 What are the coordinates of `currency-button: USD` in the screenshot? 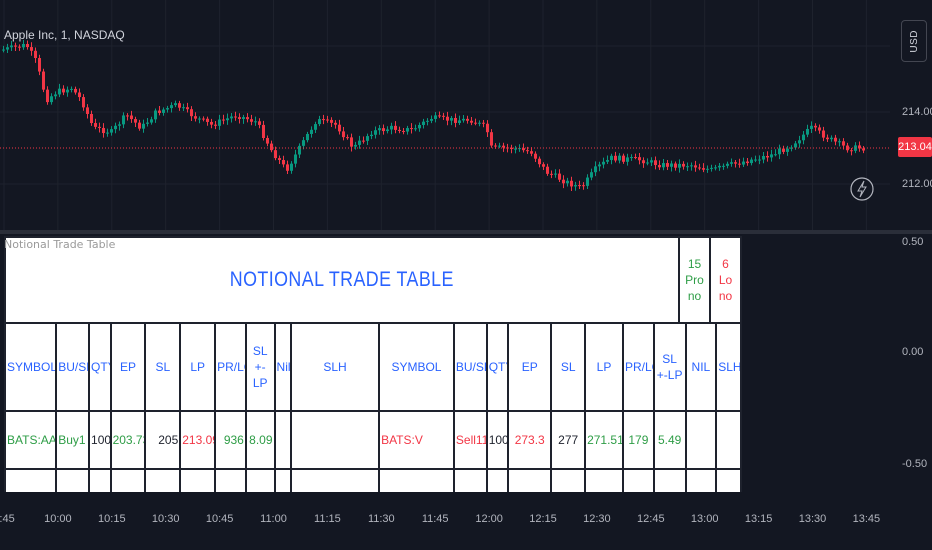 It's located at (914, 41).